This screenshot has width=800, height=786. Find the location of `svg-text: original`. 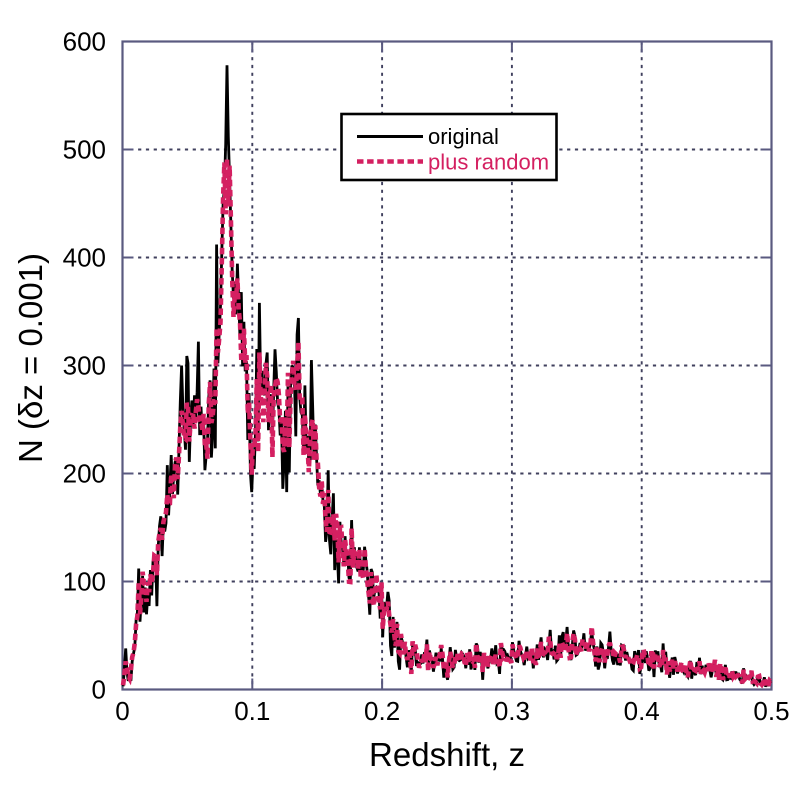

svg-text: original is located at coordinates (463, 136).